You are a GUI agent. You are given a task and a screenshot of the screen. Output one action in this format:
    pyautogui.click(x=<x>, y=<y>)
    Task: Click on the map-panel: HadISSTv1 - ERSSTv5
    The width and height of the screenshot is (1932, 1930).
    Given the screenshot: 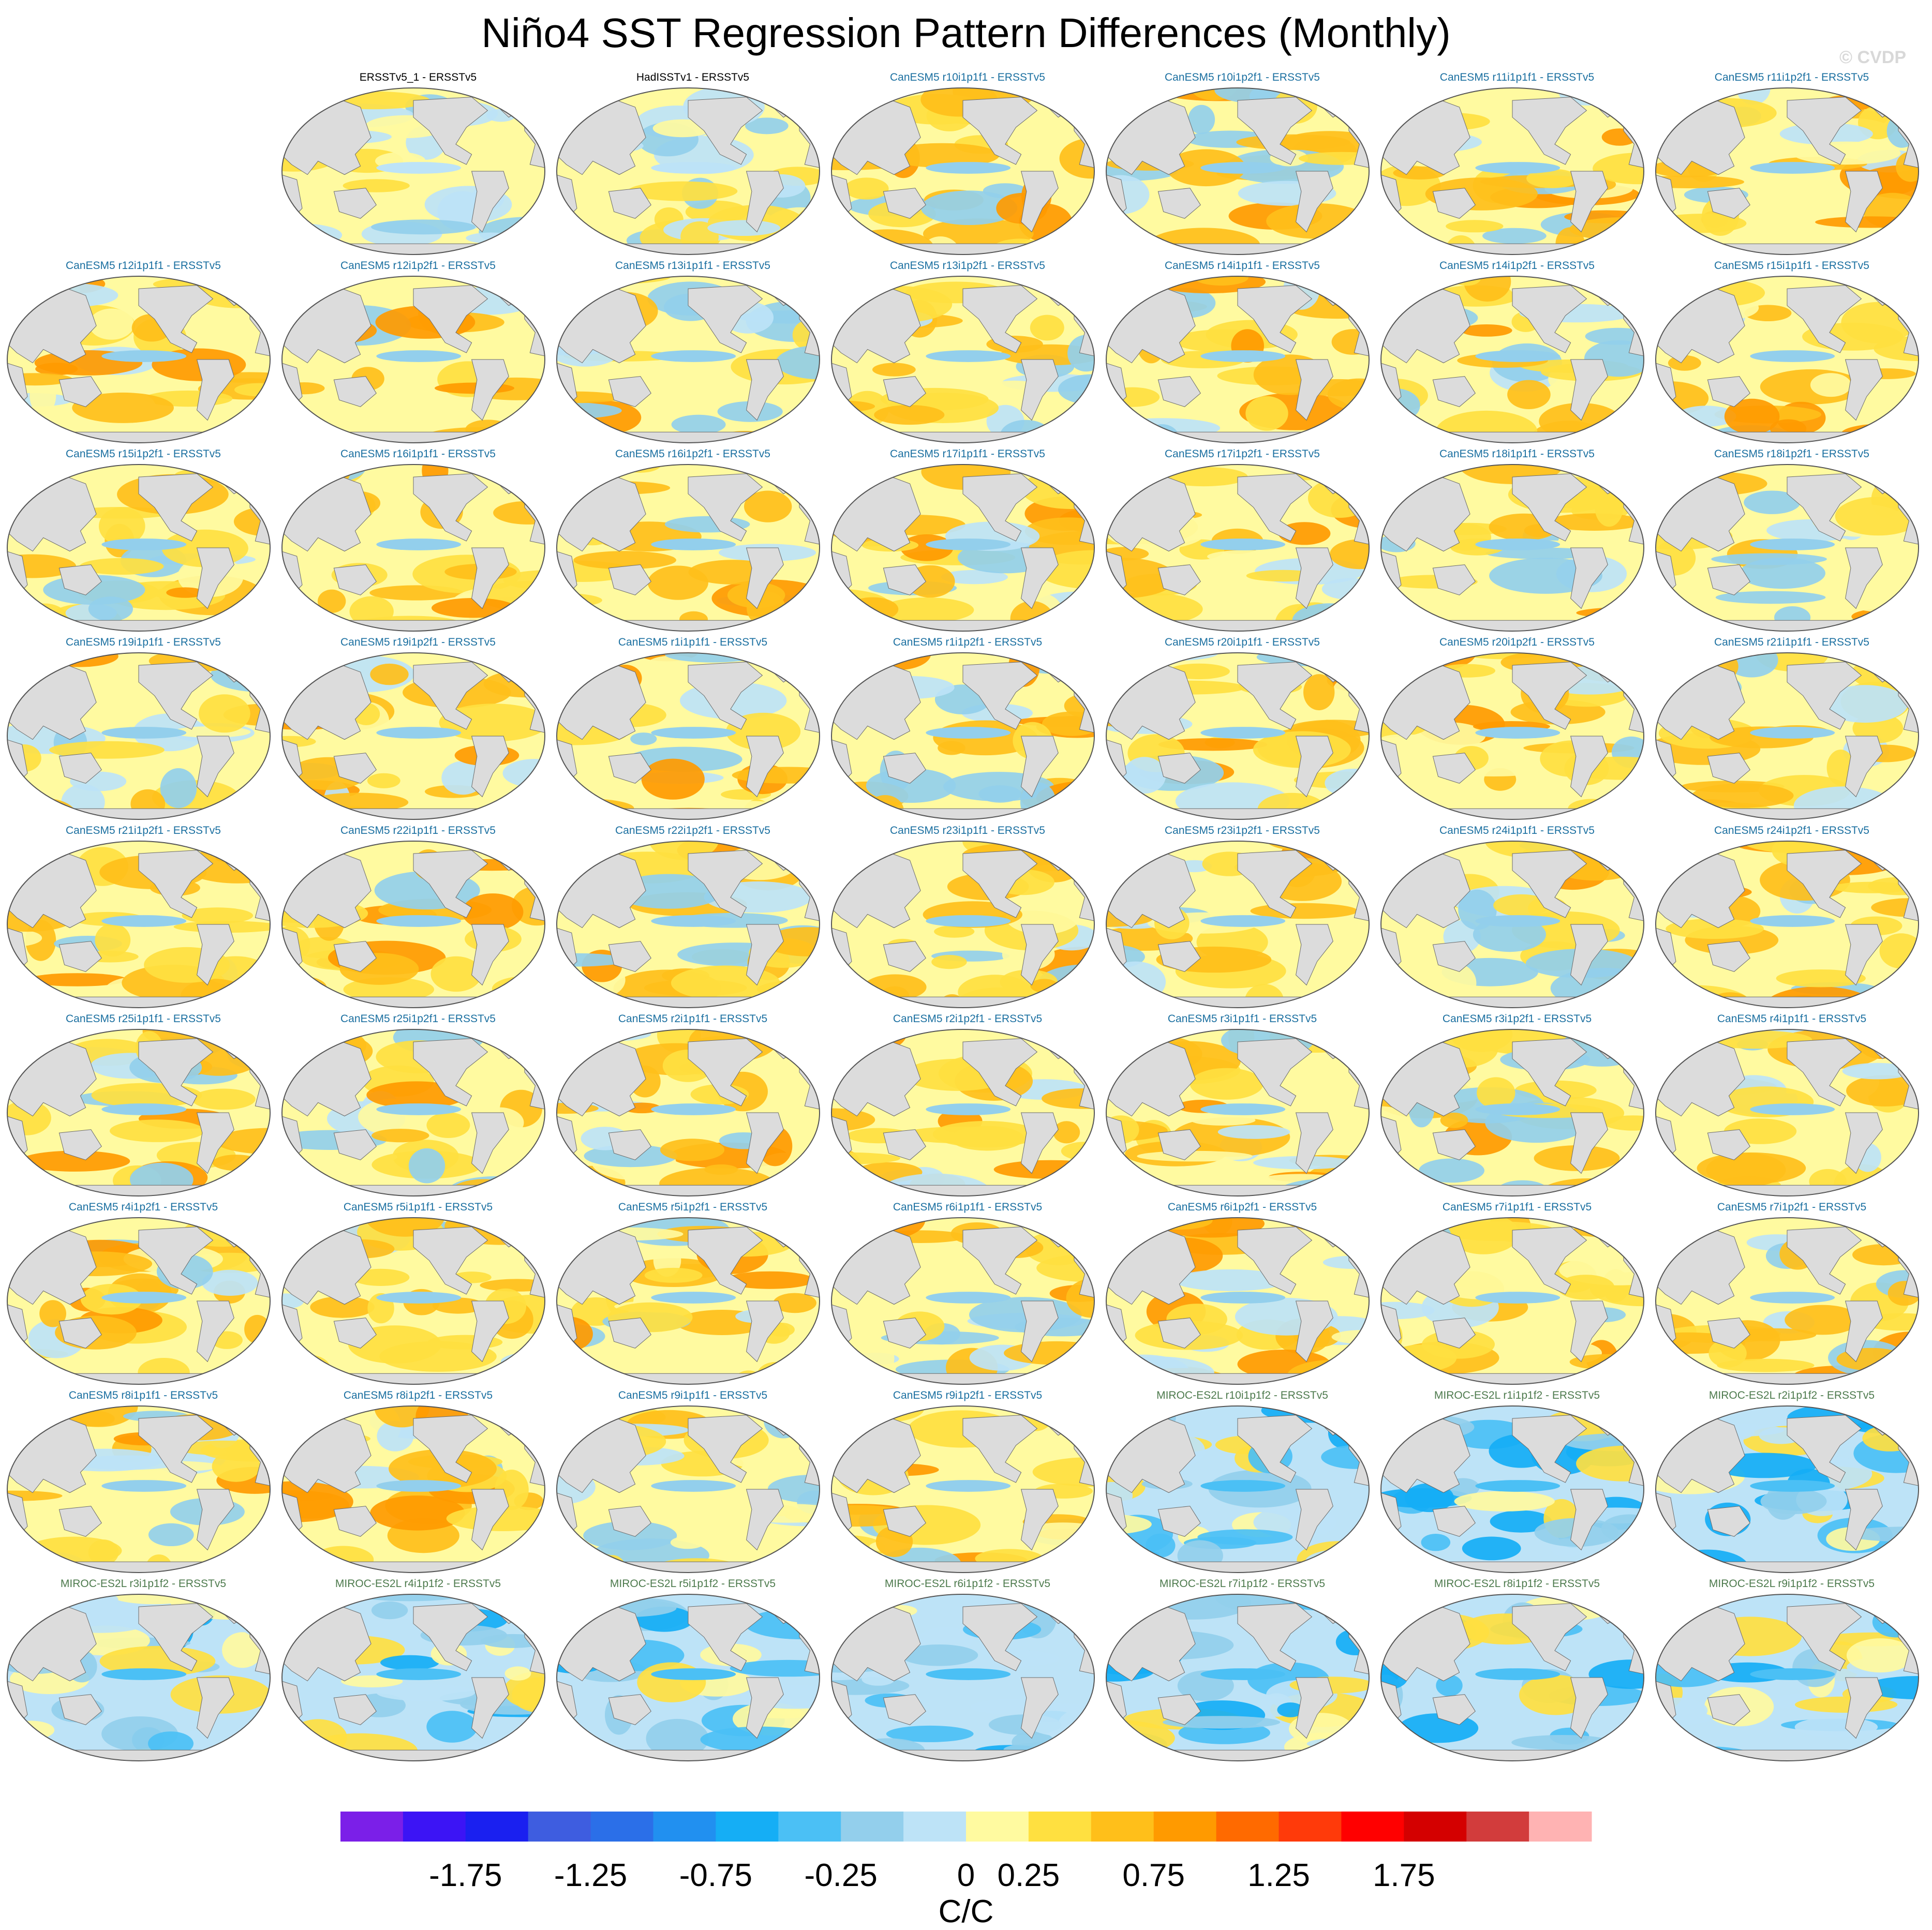 What is the action you would take?
    pyautogui.click(x=693, y=164)
    